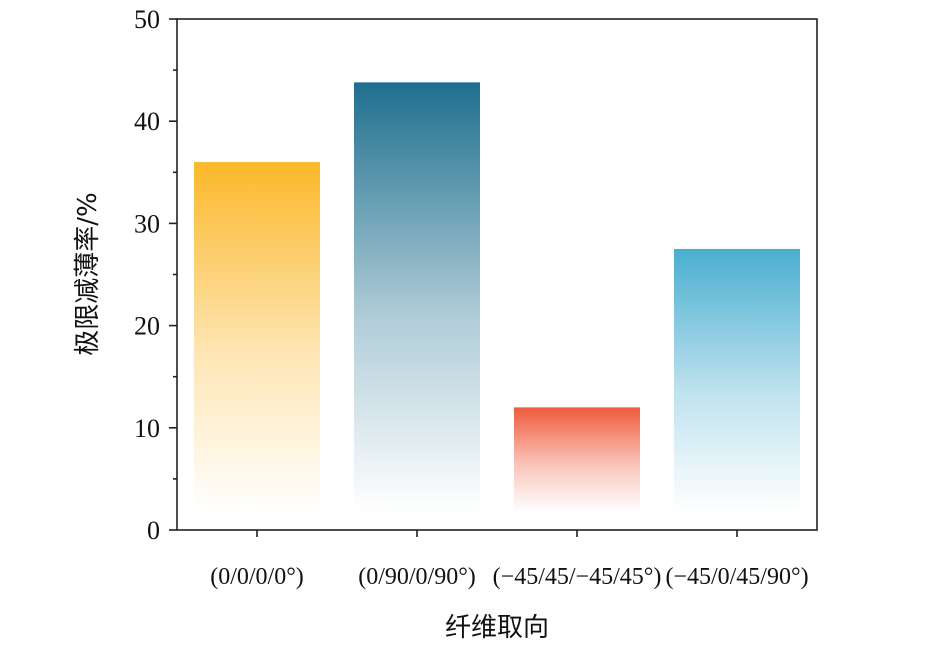 The image size is (945, 647). What do you see at coordinates (147, 428) in the screenshot?
I see `y-tick-label: 10` at bounding box center [147, 428].